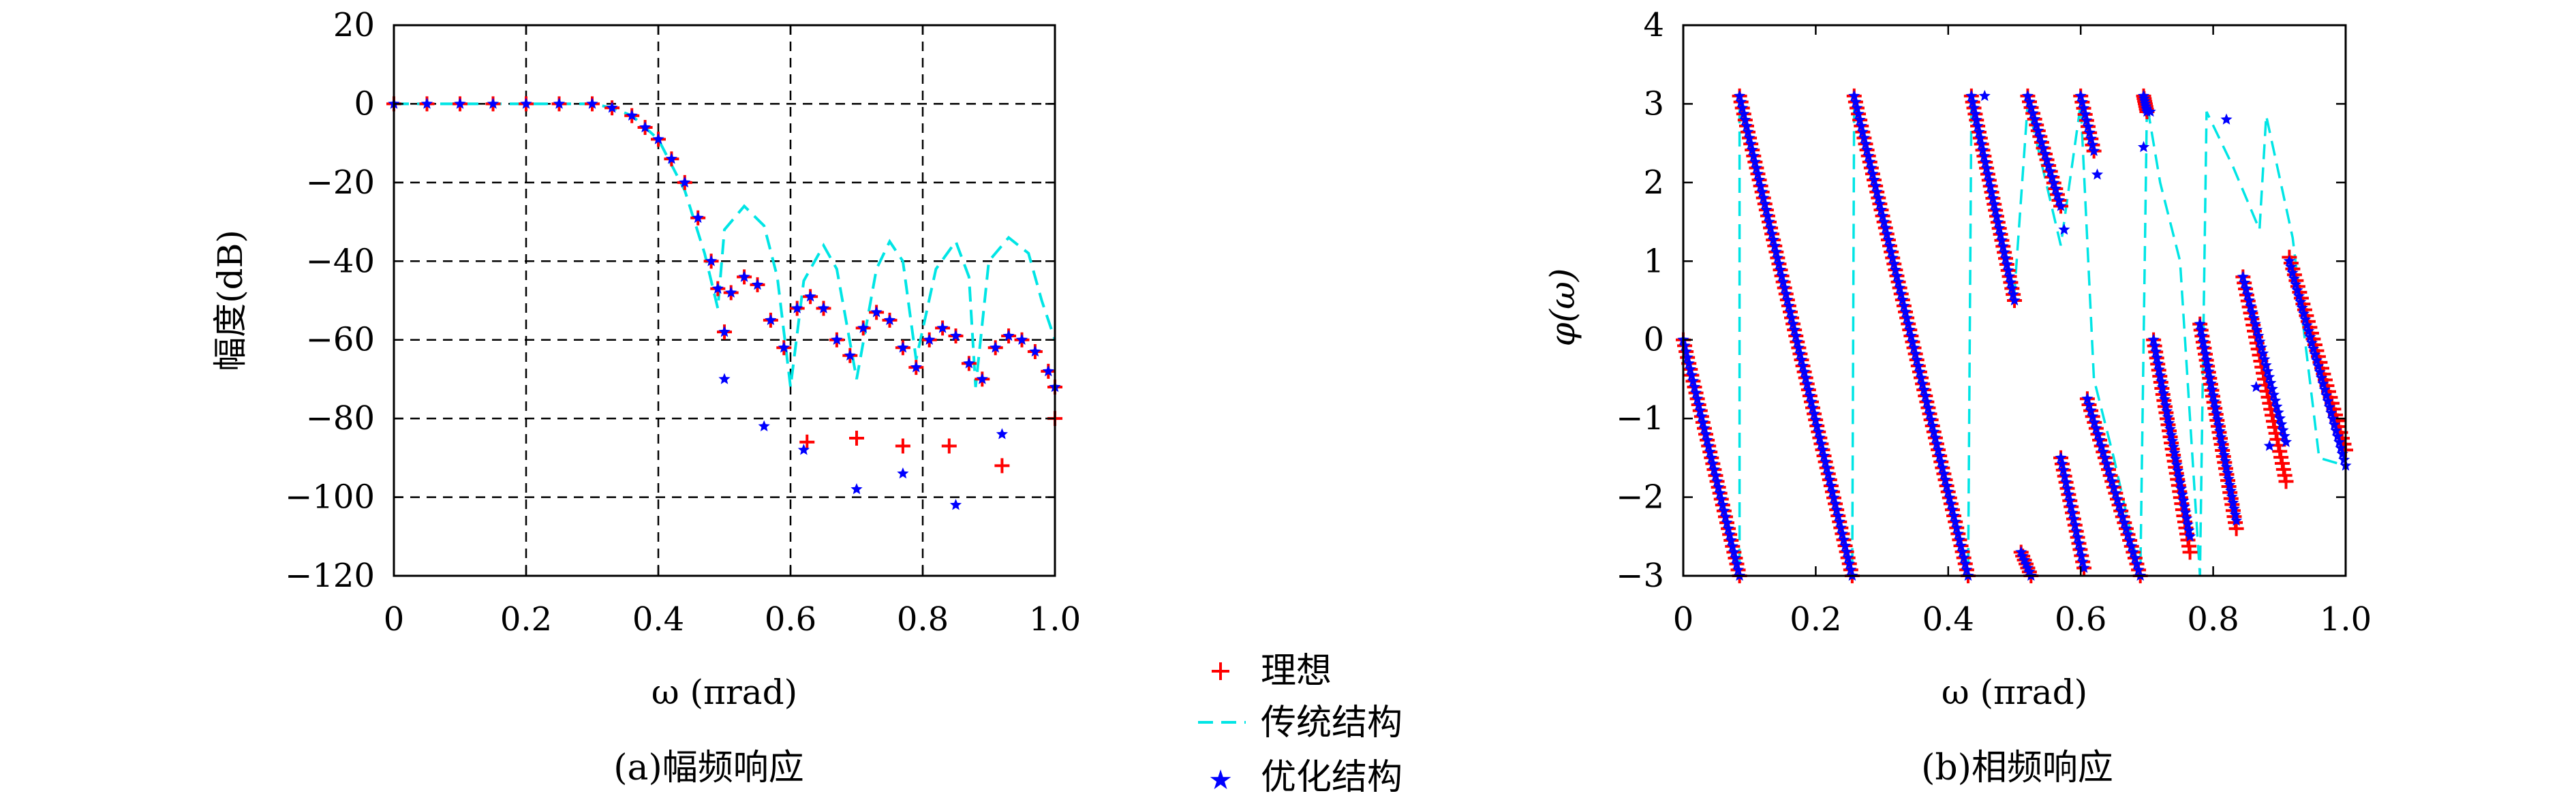  What do you see at coordinates (340, 418) in the screenshot?
I see `y-tick-label: −80` at bounding box center [340, 418].